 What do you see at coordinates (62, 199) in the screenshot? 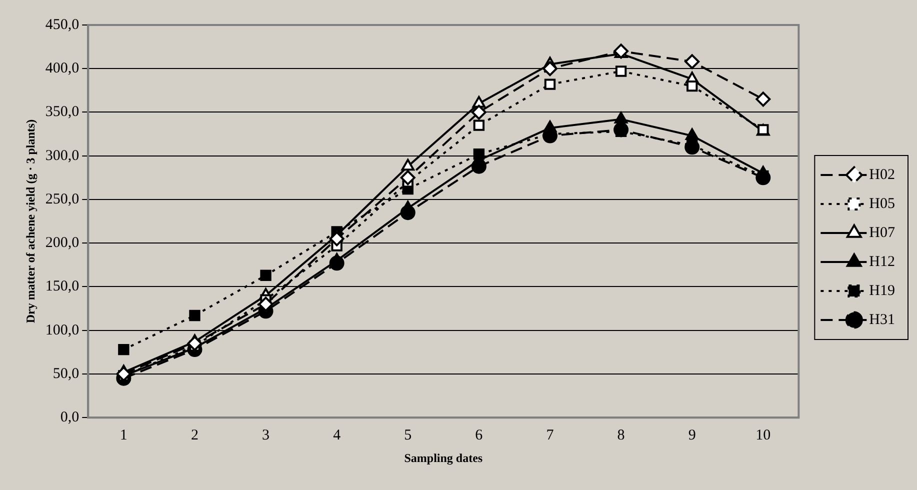
I see `y-tick-label: 250,0` at bounding box center [62, 199].